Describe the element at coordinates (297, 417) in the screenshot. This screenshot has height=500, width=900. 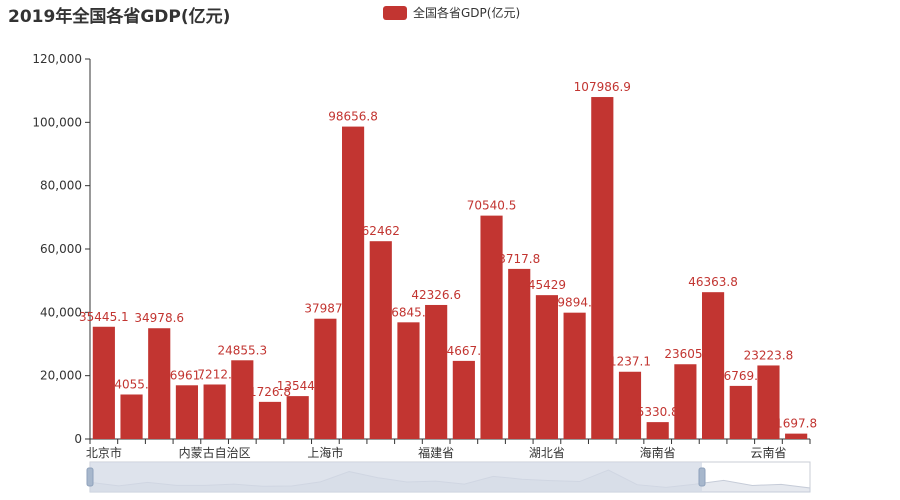
I see `bar-黑龙江省` at that location.